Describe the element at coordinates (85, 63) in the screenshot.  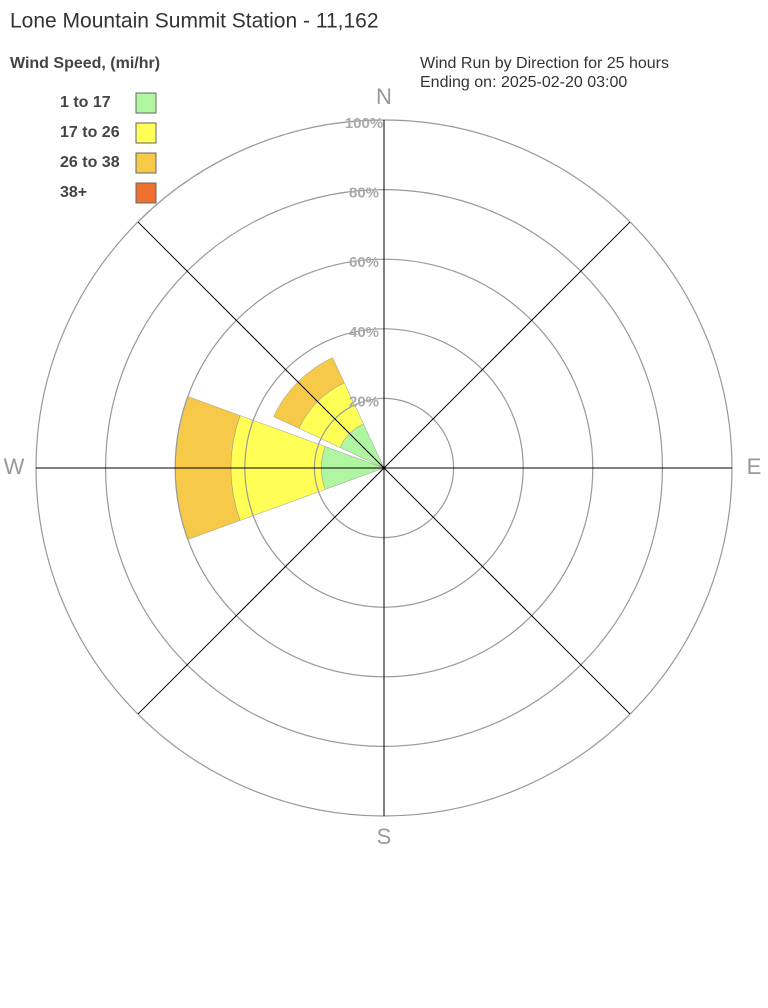
I see `legend-title: Wind Speed, (mi/hr)` at that location.